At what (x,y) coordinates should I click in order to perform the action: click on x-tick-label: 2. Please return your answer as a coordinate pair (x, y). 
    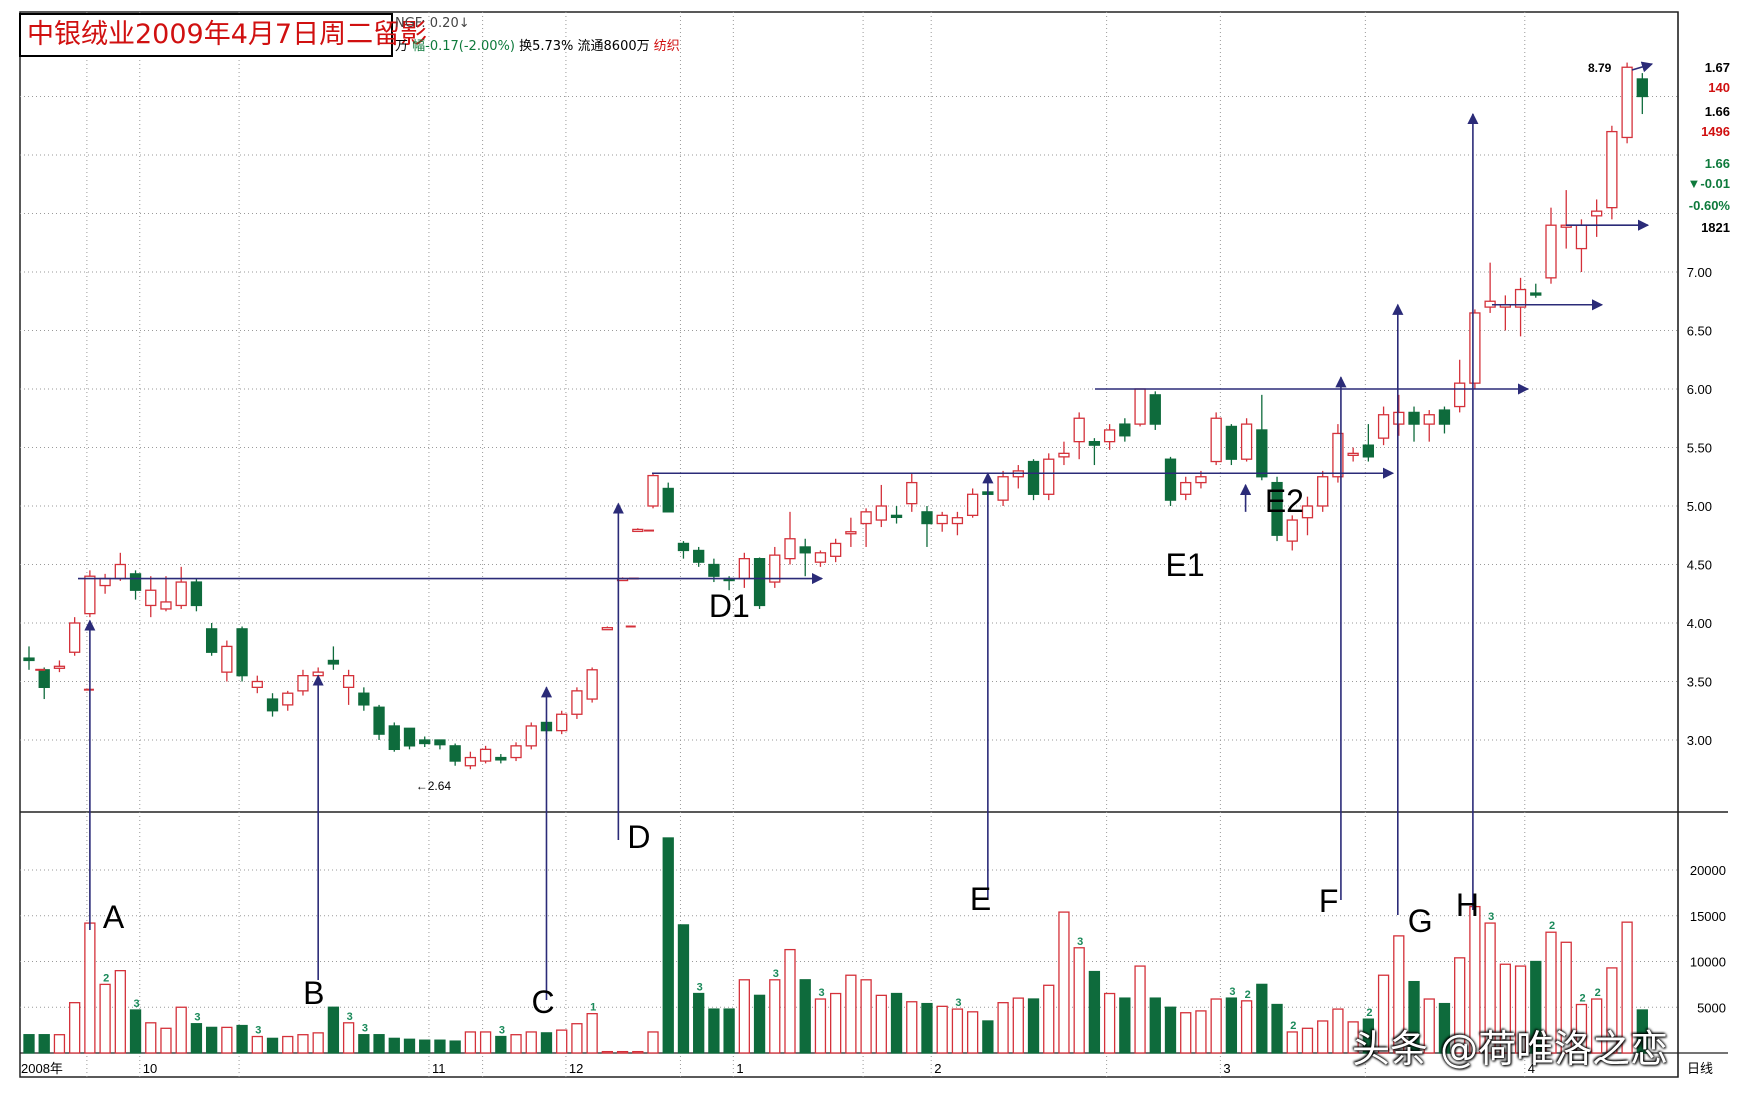
    Looking at the image, I should click on (937, 1068).